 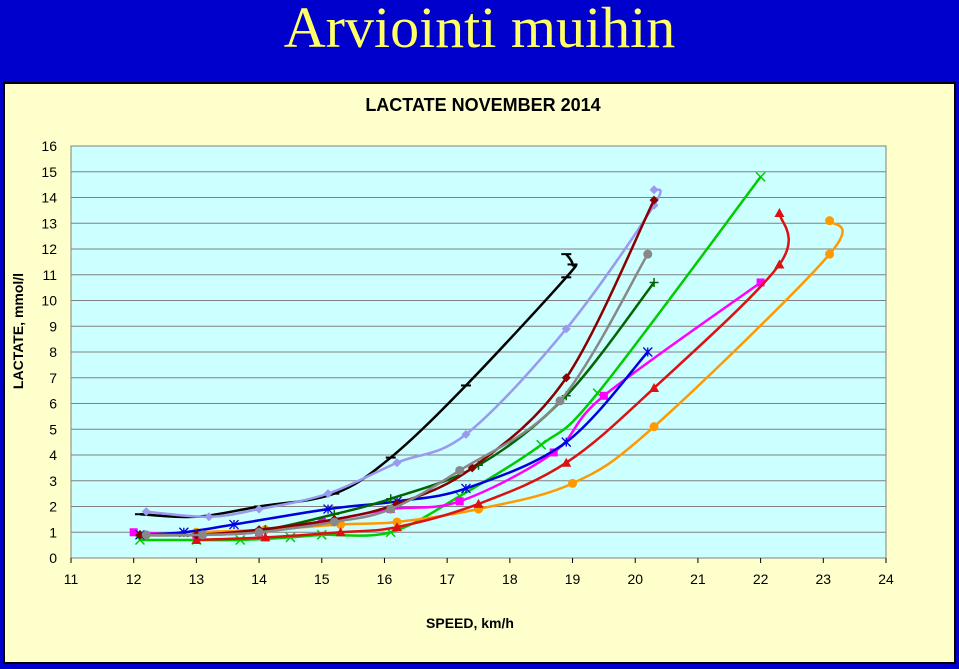 What do you see at coordinates (824, 579) in the screenshot?
I see `x-tick-label: 23` at bounding box center [824, 579].